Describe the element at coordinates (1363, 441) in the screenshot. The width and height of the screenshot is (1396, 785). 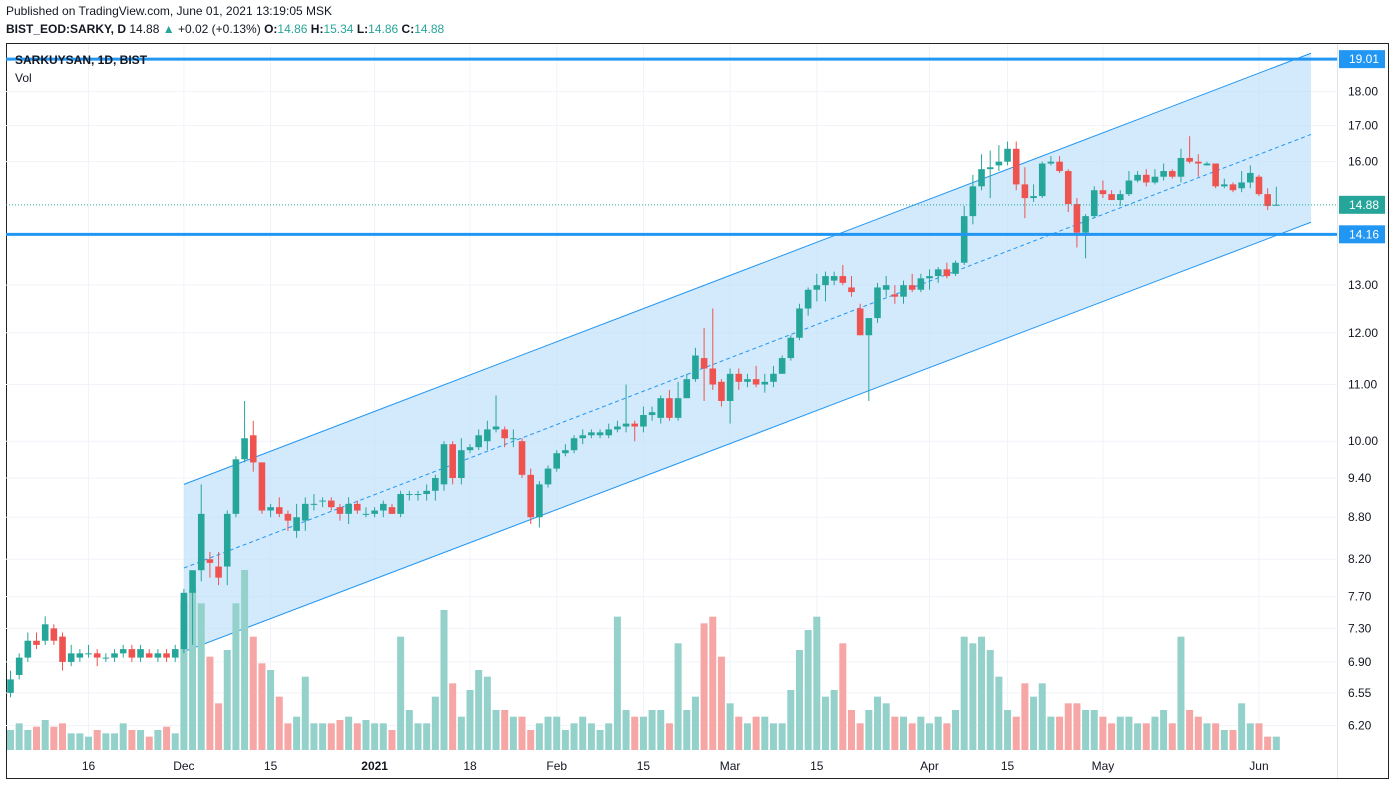
I see `y-tick-label: 10.00` at that location.